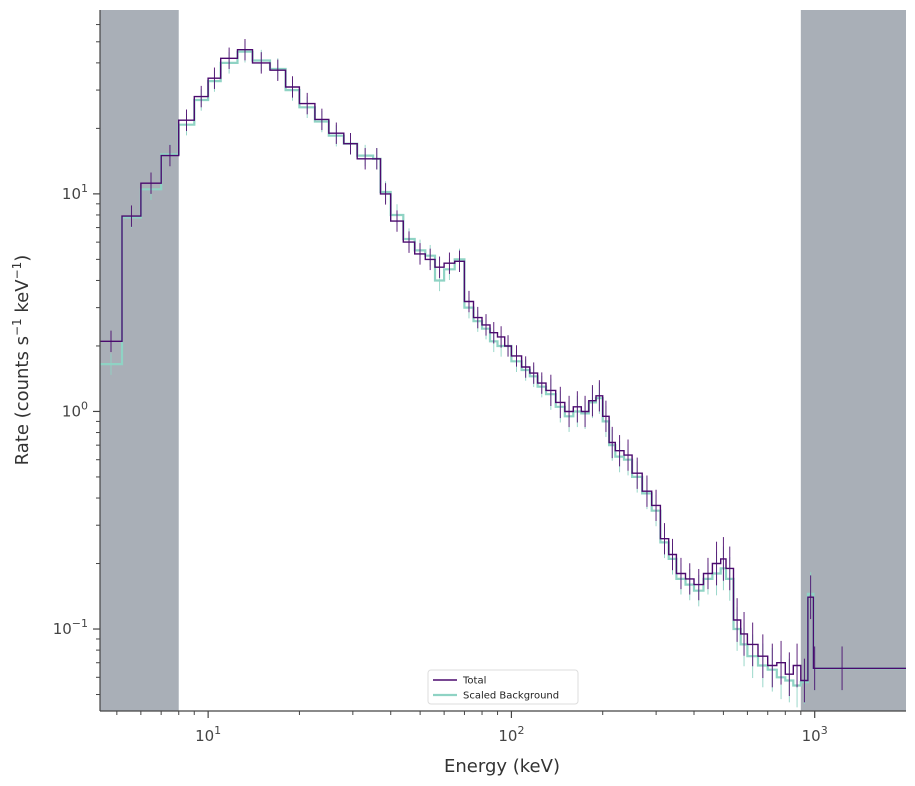 Image resolution: width=915 pixels, height=786 pixels. I want to click on x-axis-label: Energy (keV), so click(502, 766).